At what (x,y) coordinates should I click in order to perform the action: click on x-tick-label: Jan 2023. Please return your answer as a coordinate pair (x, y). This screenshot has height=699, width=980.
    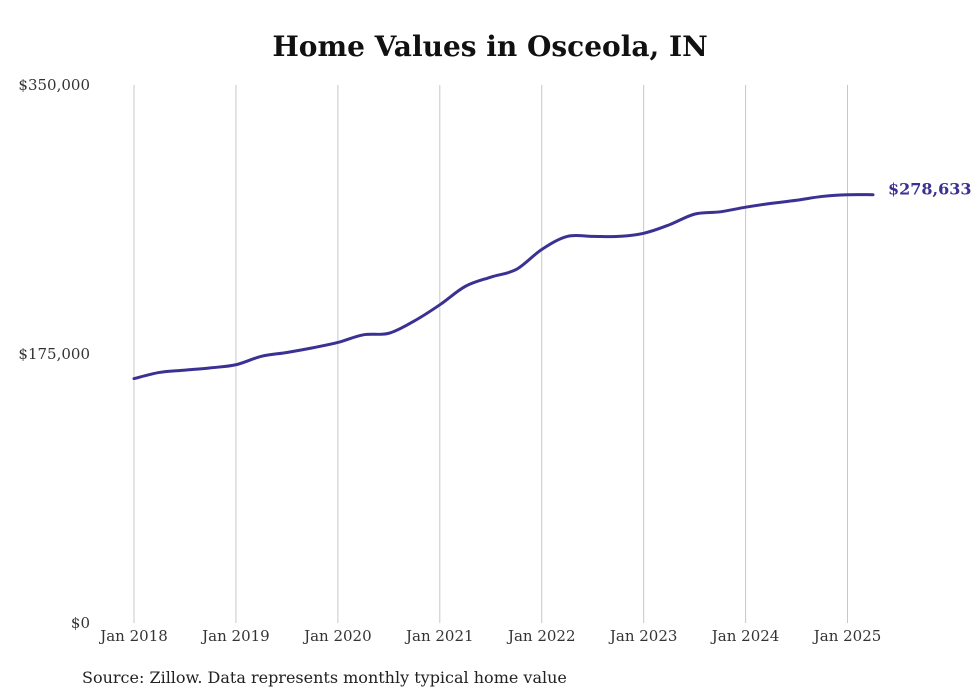
    Looking at the image, I should click on (643, 636).